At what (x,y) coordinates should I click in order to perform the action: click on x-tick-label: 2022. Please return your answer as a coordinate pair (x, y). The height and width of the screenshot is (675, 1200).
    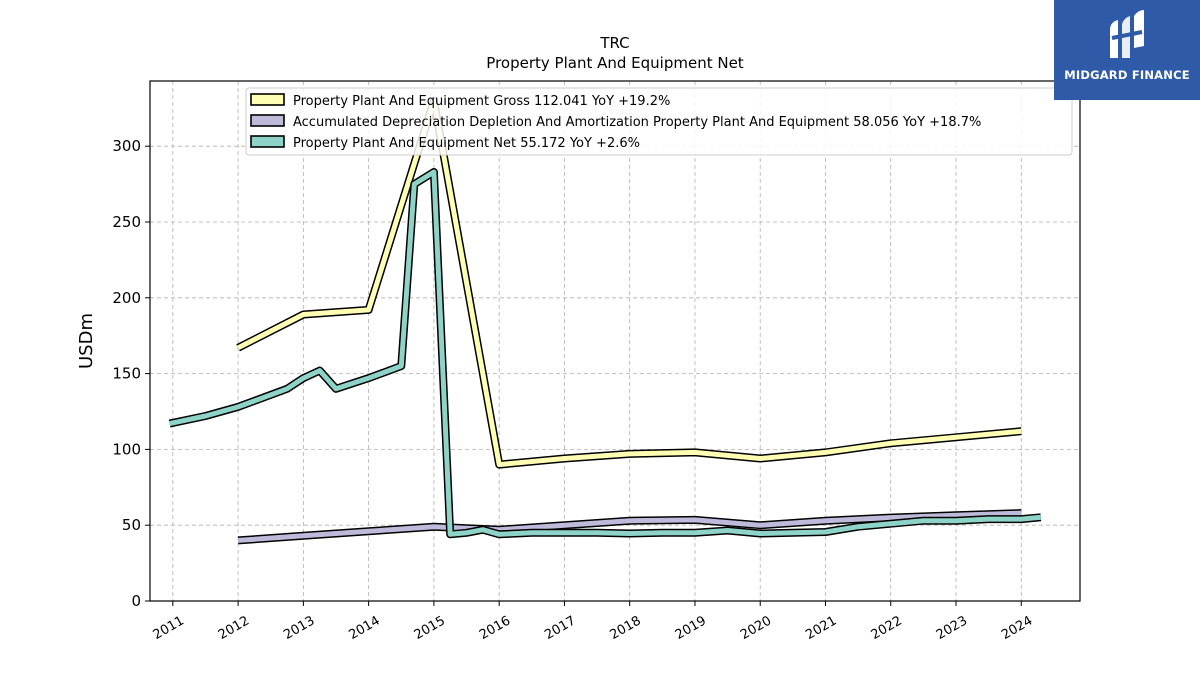
    Looking at the image, I should click on (887, 628).